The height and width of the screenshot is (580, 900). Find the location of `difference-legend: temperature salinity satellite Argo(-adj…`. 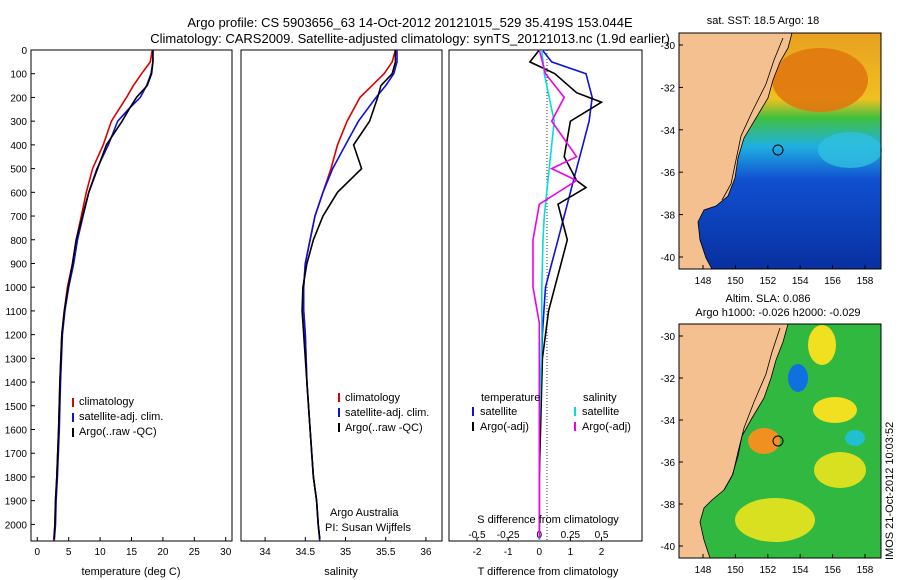

difference-legend: temperature salinity satellite Argo(-adj… is located at coordinates (551, 412).